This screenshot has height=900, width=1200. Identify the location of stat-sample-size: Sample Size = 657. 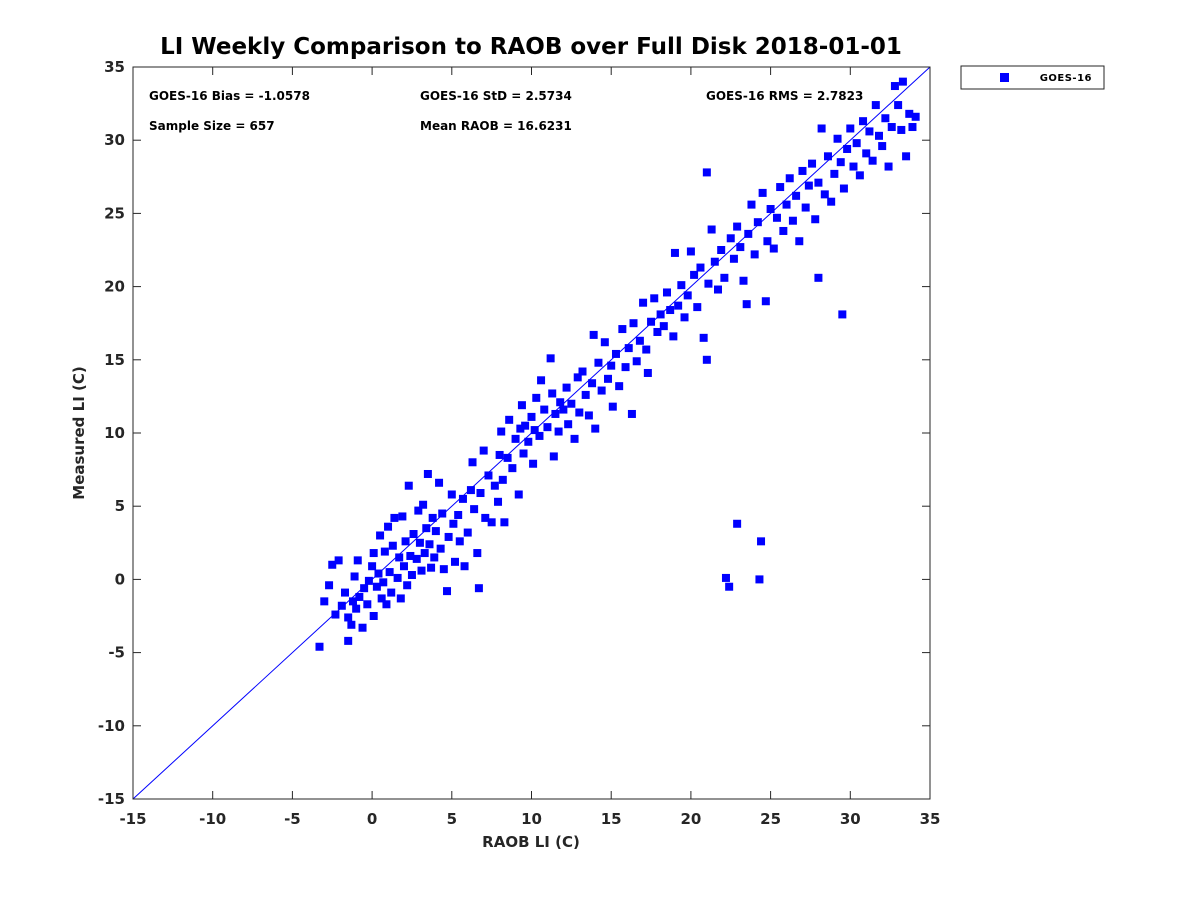
(212, 126).